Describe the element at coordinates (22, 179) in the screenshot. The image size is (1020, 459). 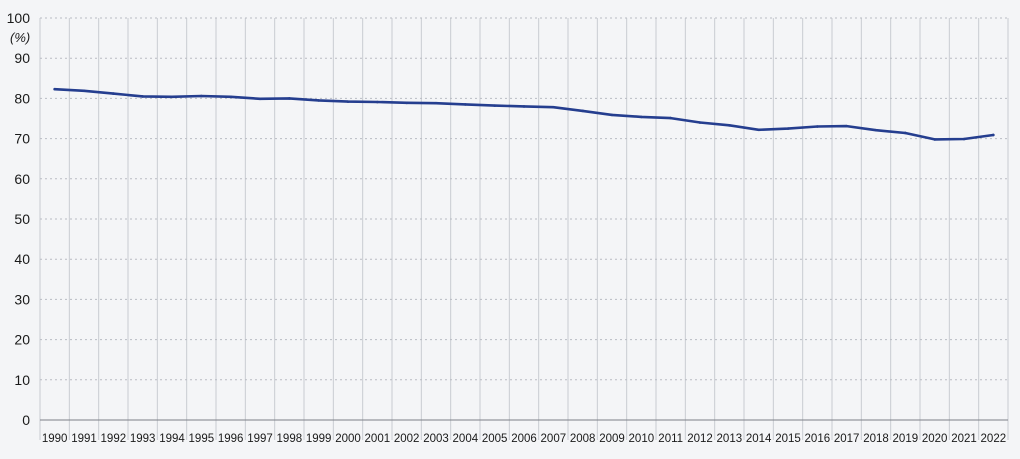
I see `y-tick-label: 60` at that location.